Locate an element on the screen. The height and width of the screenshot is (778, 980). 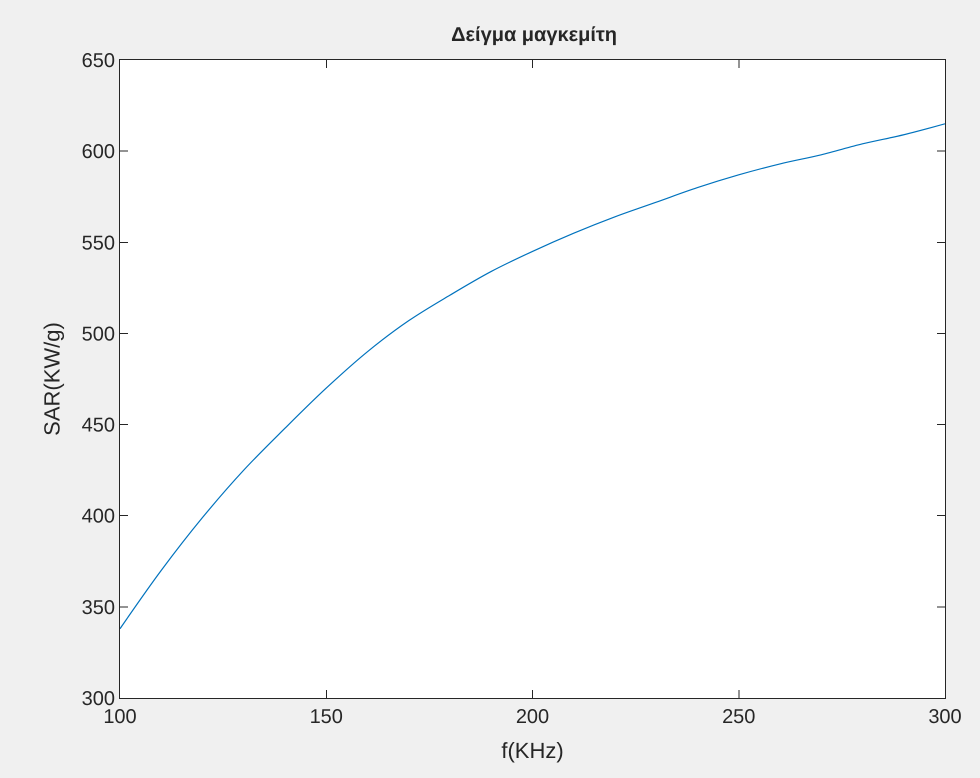
y-tick-label: 550 is located at coordinates (98, 243).